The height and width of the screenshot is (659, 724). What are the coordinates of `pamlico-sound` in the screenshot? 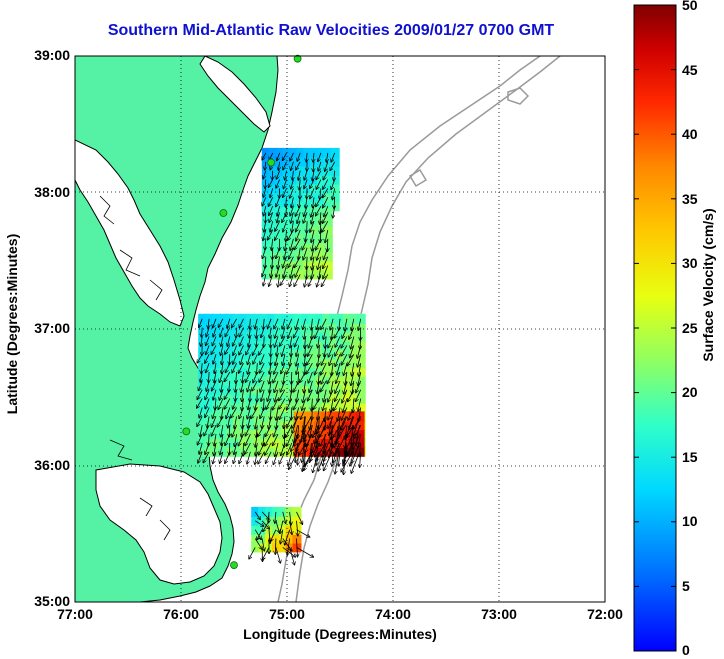 It's located at (159, 524).